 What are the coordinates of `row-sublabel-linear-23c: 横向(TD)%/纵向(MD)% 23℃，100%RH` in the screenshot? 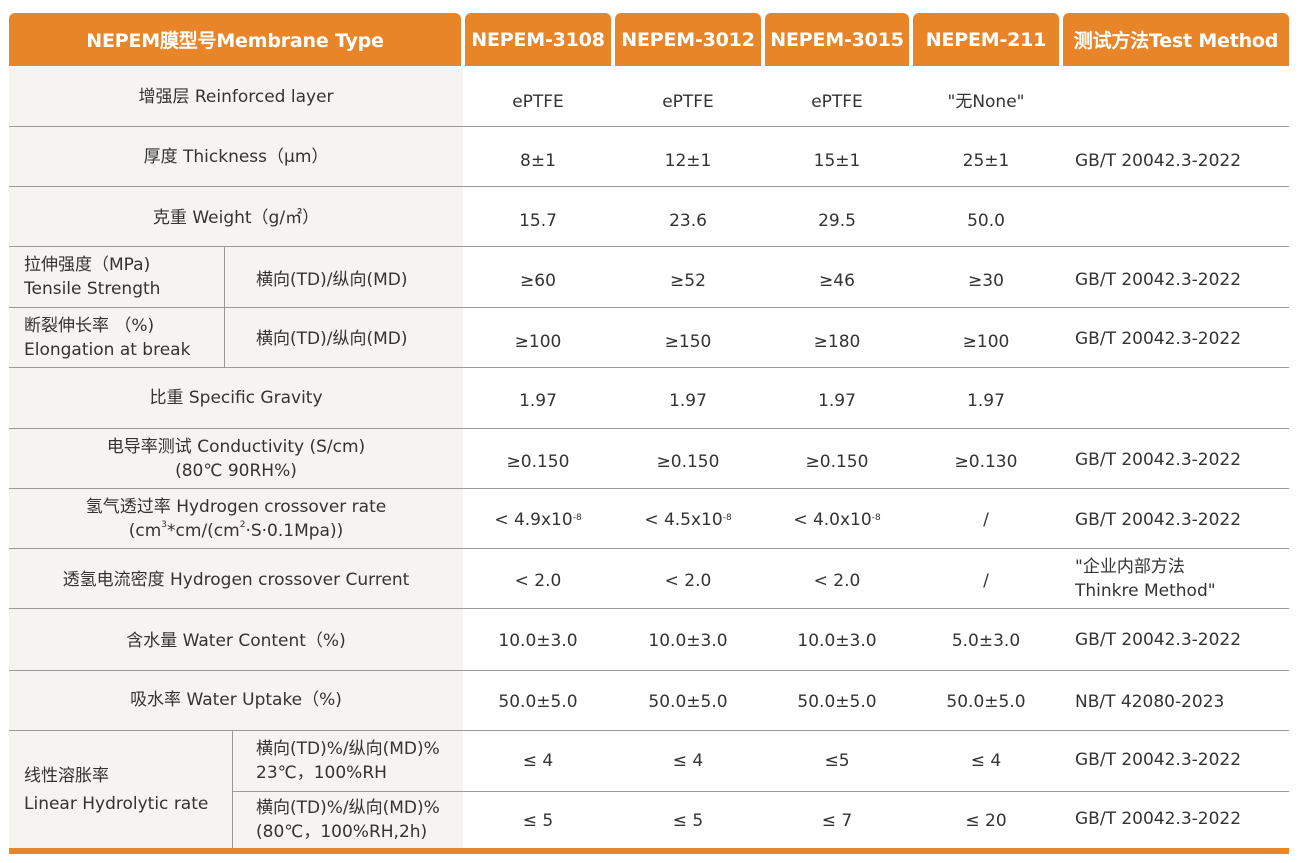 It's located at (358, 761).